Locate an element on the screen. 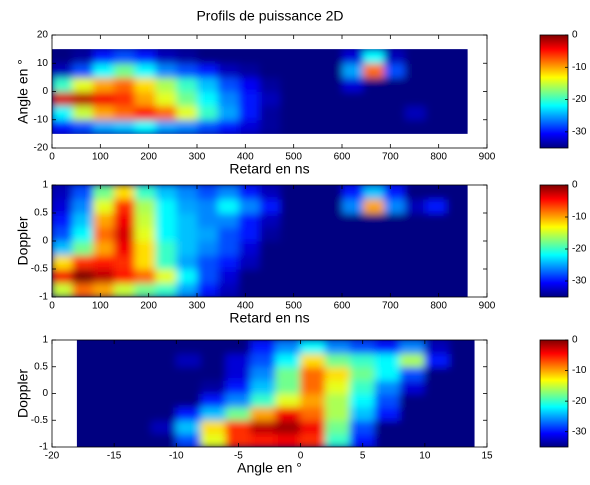 This screenshot has width=590, height=485. y-axis-label: Angle en ° is located at coordinates (23, 91).